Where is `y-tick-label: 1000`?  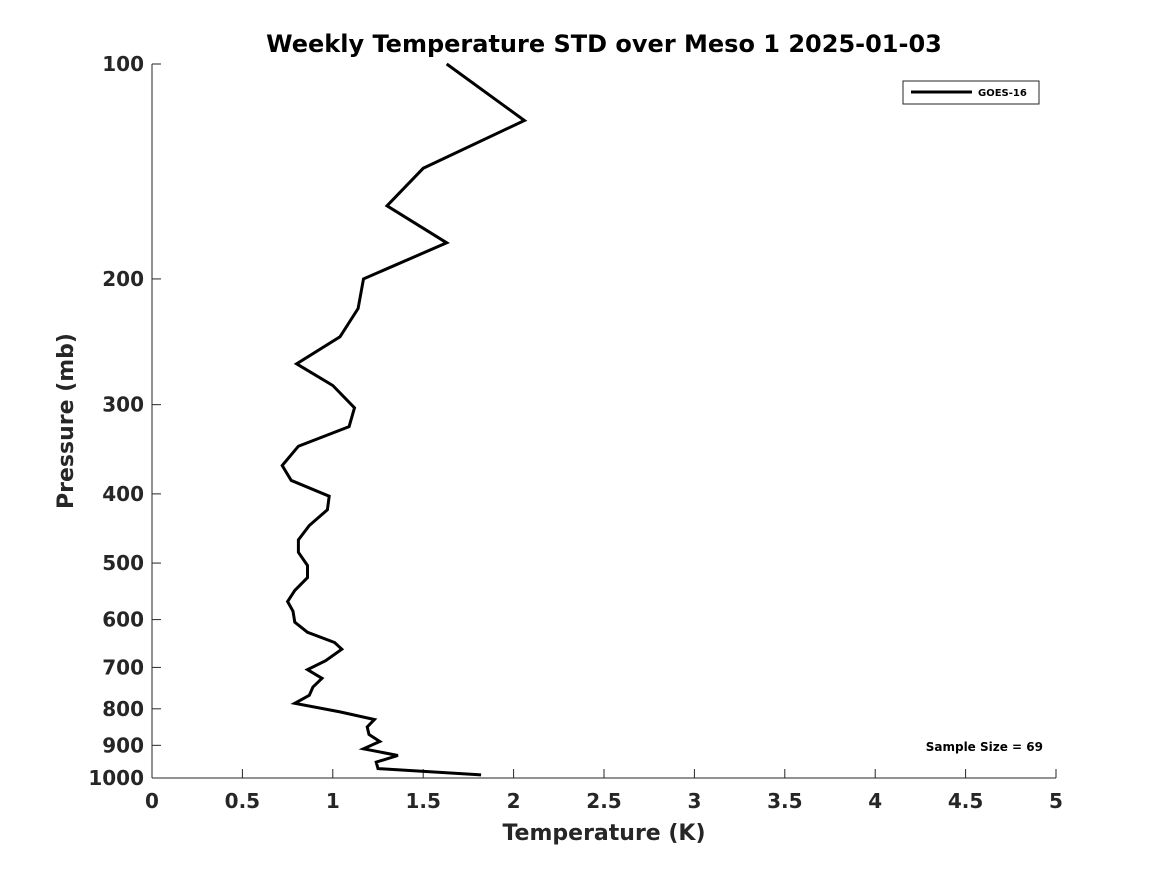 y-tick-label: 1000 is located at coordinates (116, 778).